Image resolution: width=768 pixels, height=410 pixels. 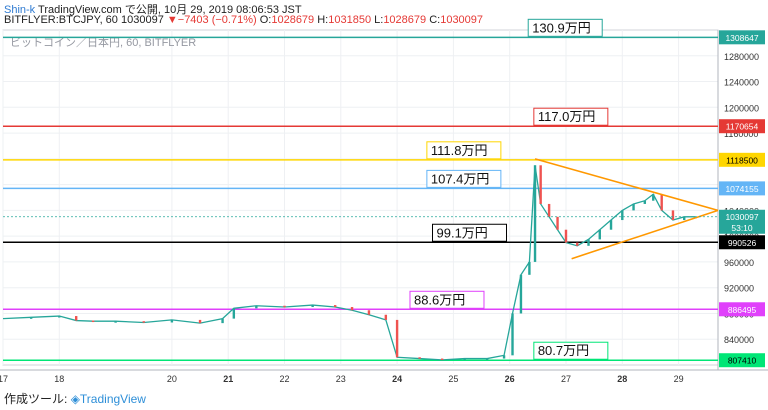 What do you see at coordinates (741, 83) in the screenshot?
I see `y-tick-label: 1240000` at bounding box center [741, 83].